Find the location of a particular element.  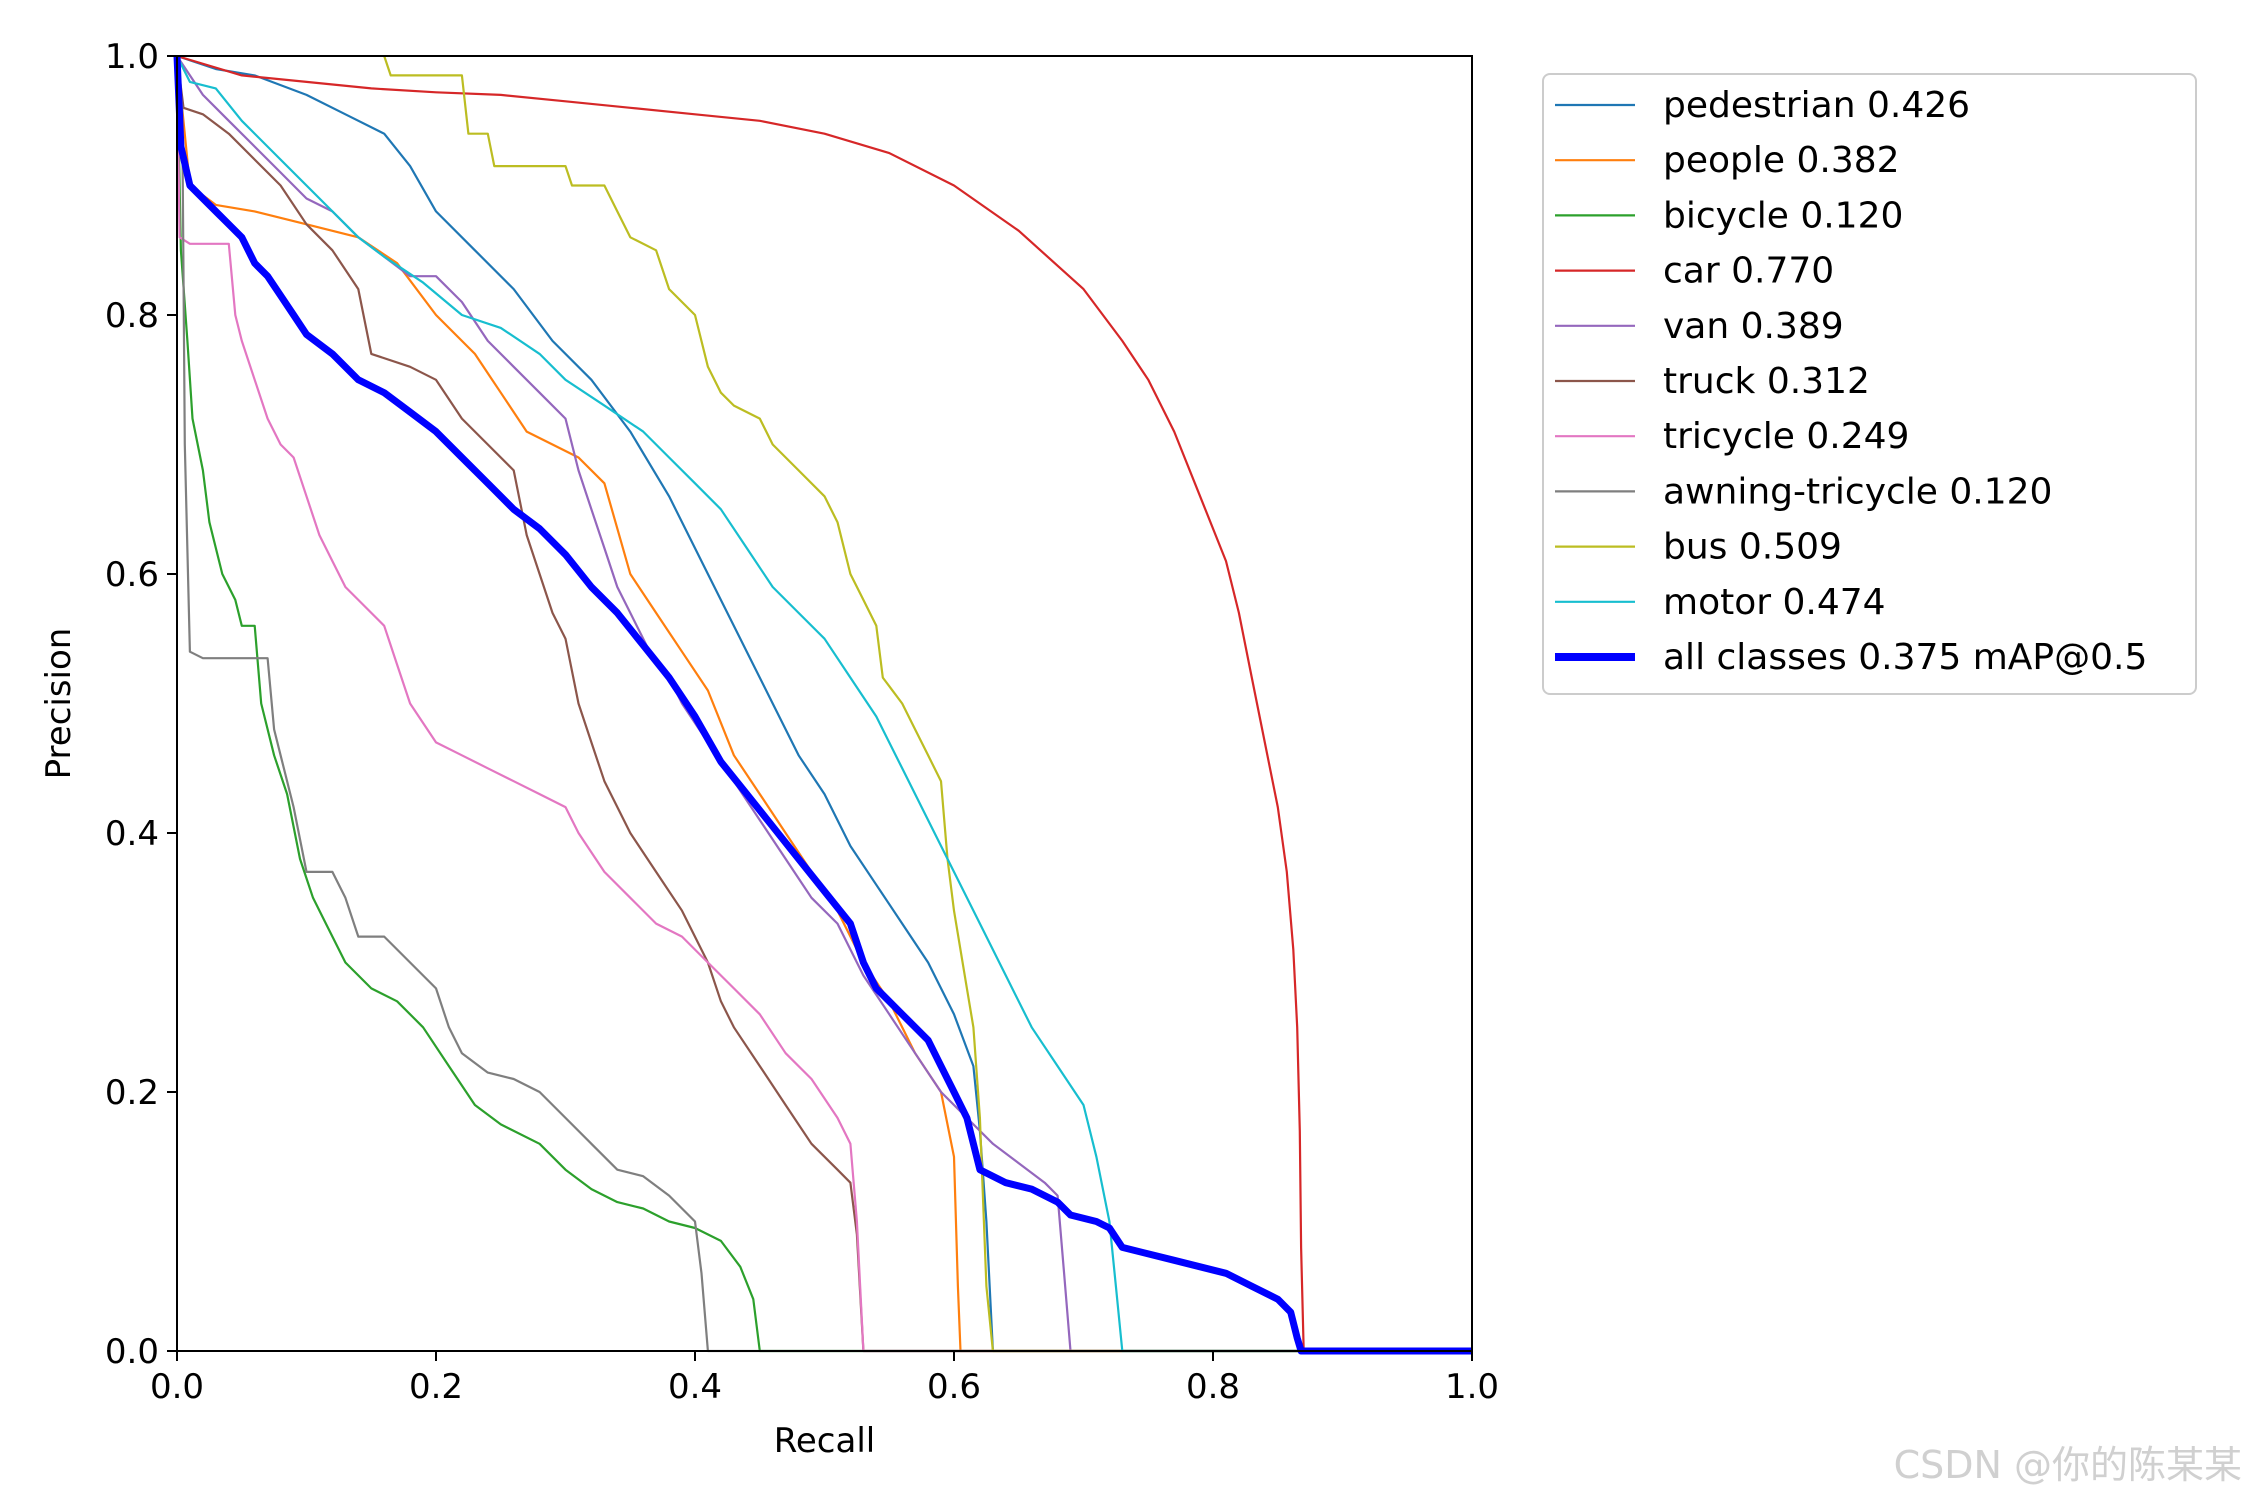

legend-label: all classes 0.375 mAP@0.5 is located at coordinates (1905, 657).